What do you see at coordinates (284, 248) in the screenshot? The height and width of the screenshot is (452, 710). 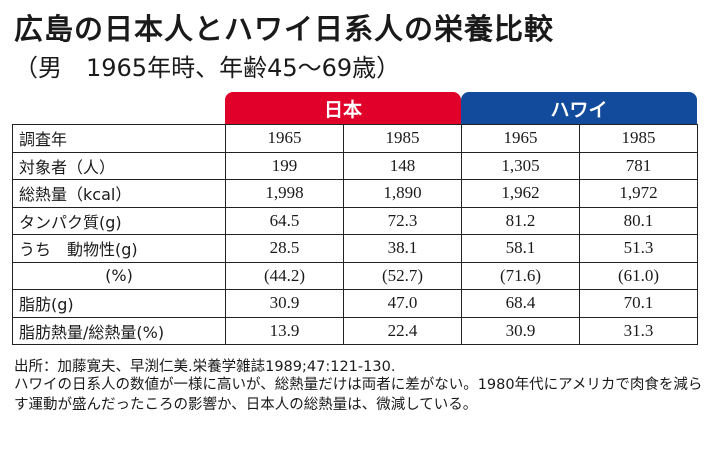 I see `cell-value: 28.5` at bounding box center [284, 248].